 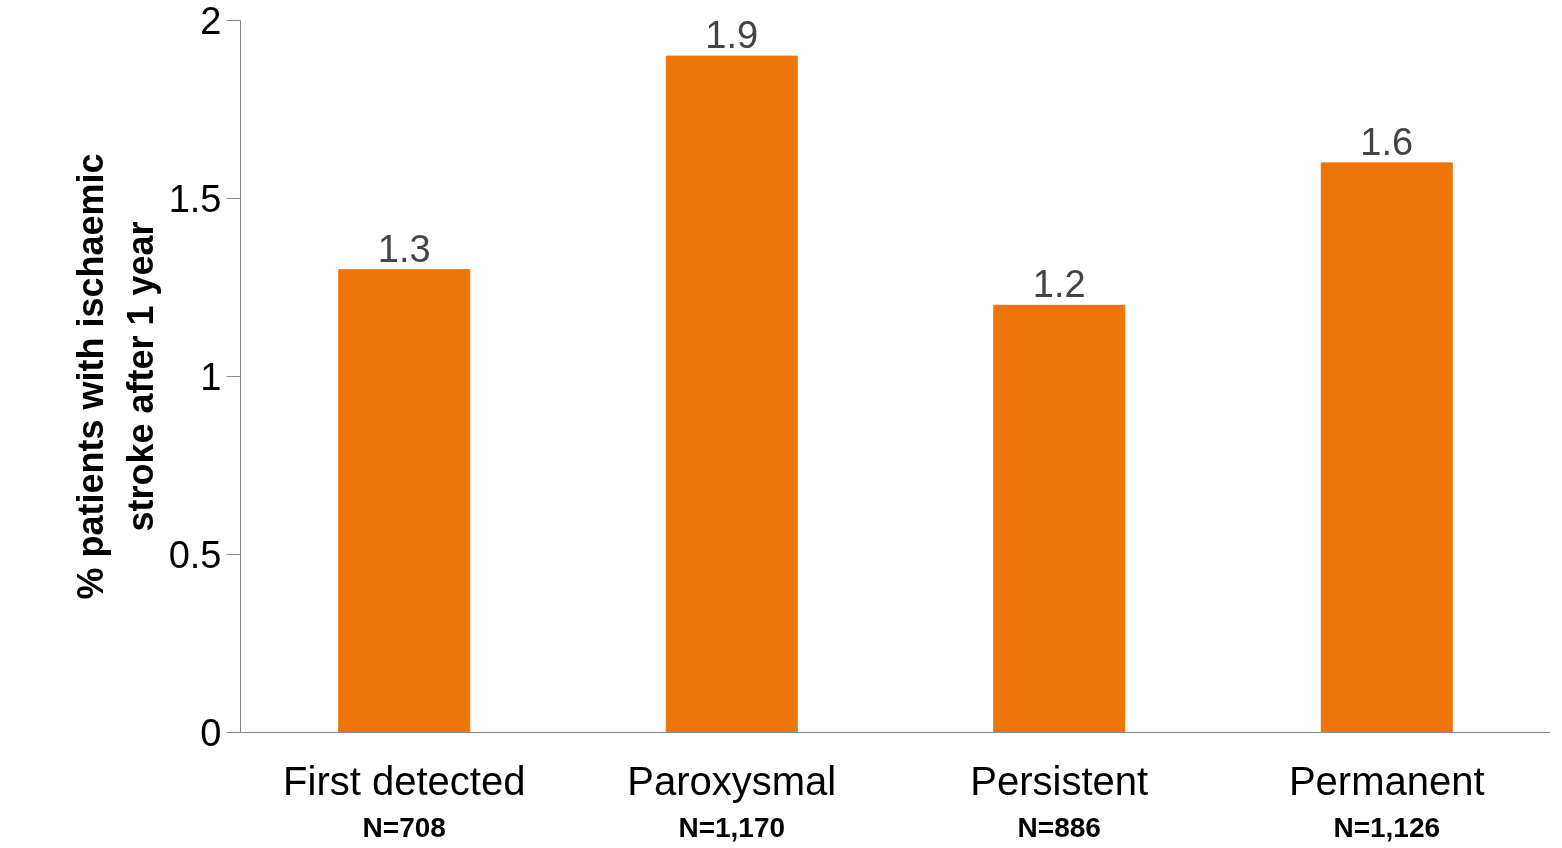 What do you see at coordinates (1387, 141) in the screenshot?
I see `data-label: 1.6` at bounding box center [1387, 141].